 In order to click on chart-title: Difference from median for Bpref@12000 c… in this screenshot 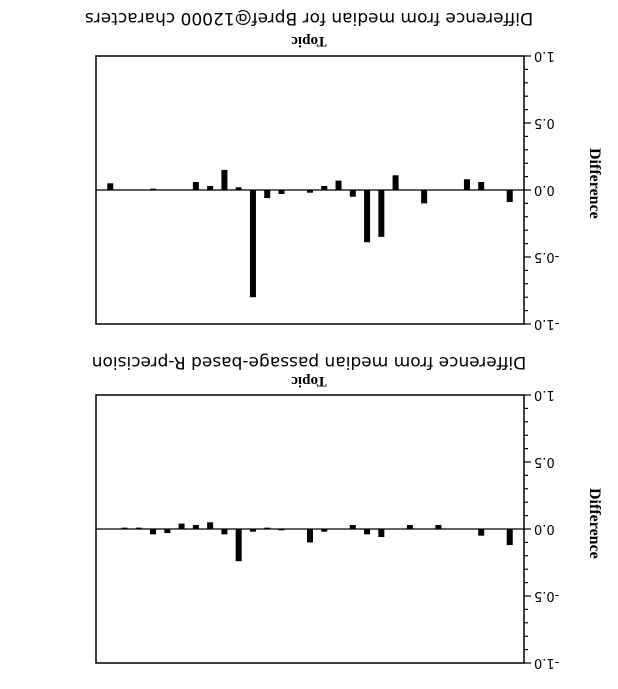, I will do `click(309, 18)`.